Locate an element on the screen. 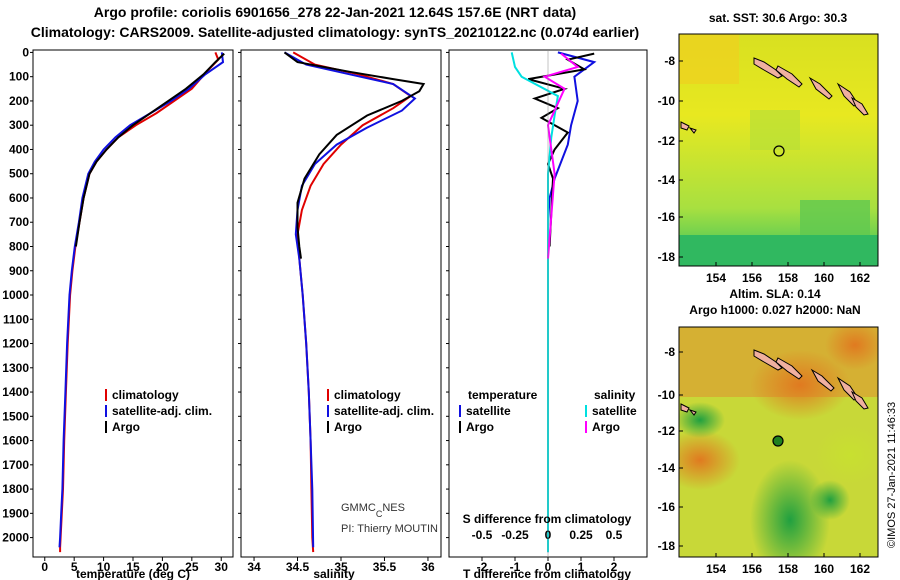 The width and height of the screenshot is (900, 580). legend-swatch-satellite is located at coordinates (106, 411).